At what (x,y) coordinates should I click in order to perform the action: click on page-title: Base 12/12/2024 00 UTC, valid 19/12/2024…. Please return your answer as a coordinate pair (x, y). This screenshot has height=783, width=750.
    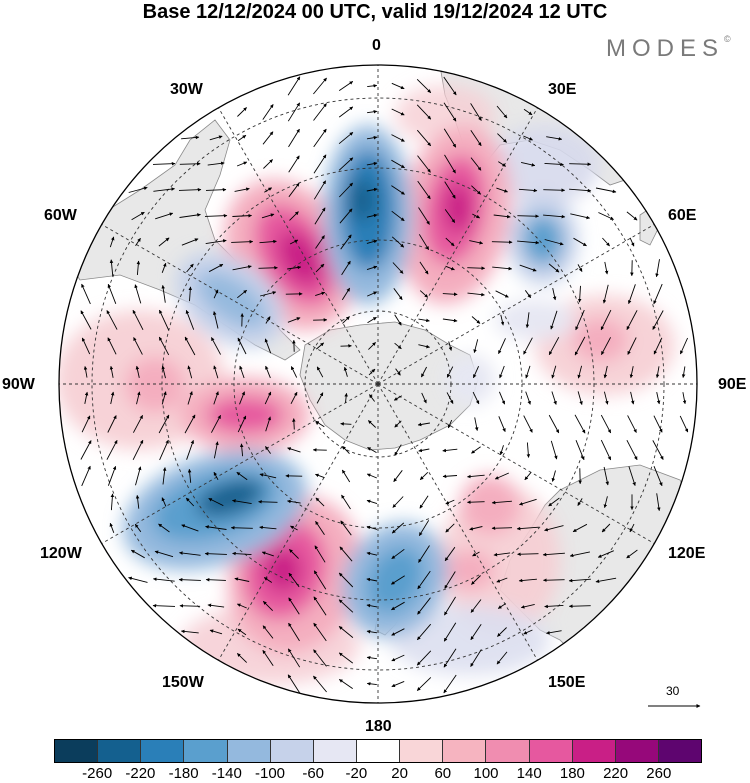
    Looking at the image, I should click on (375, 12).